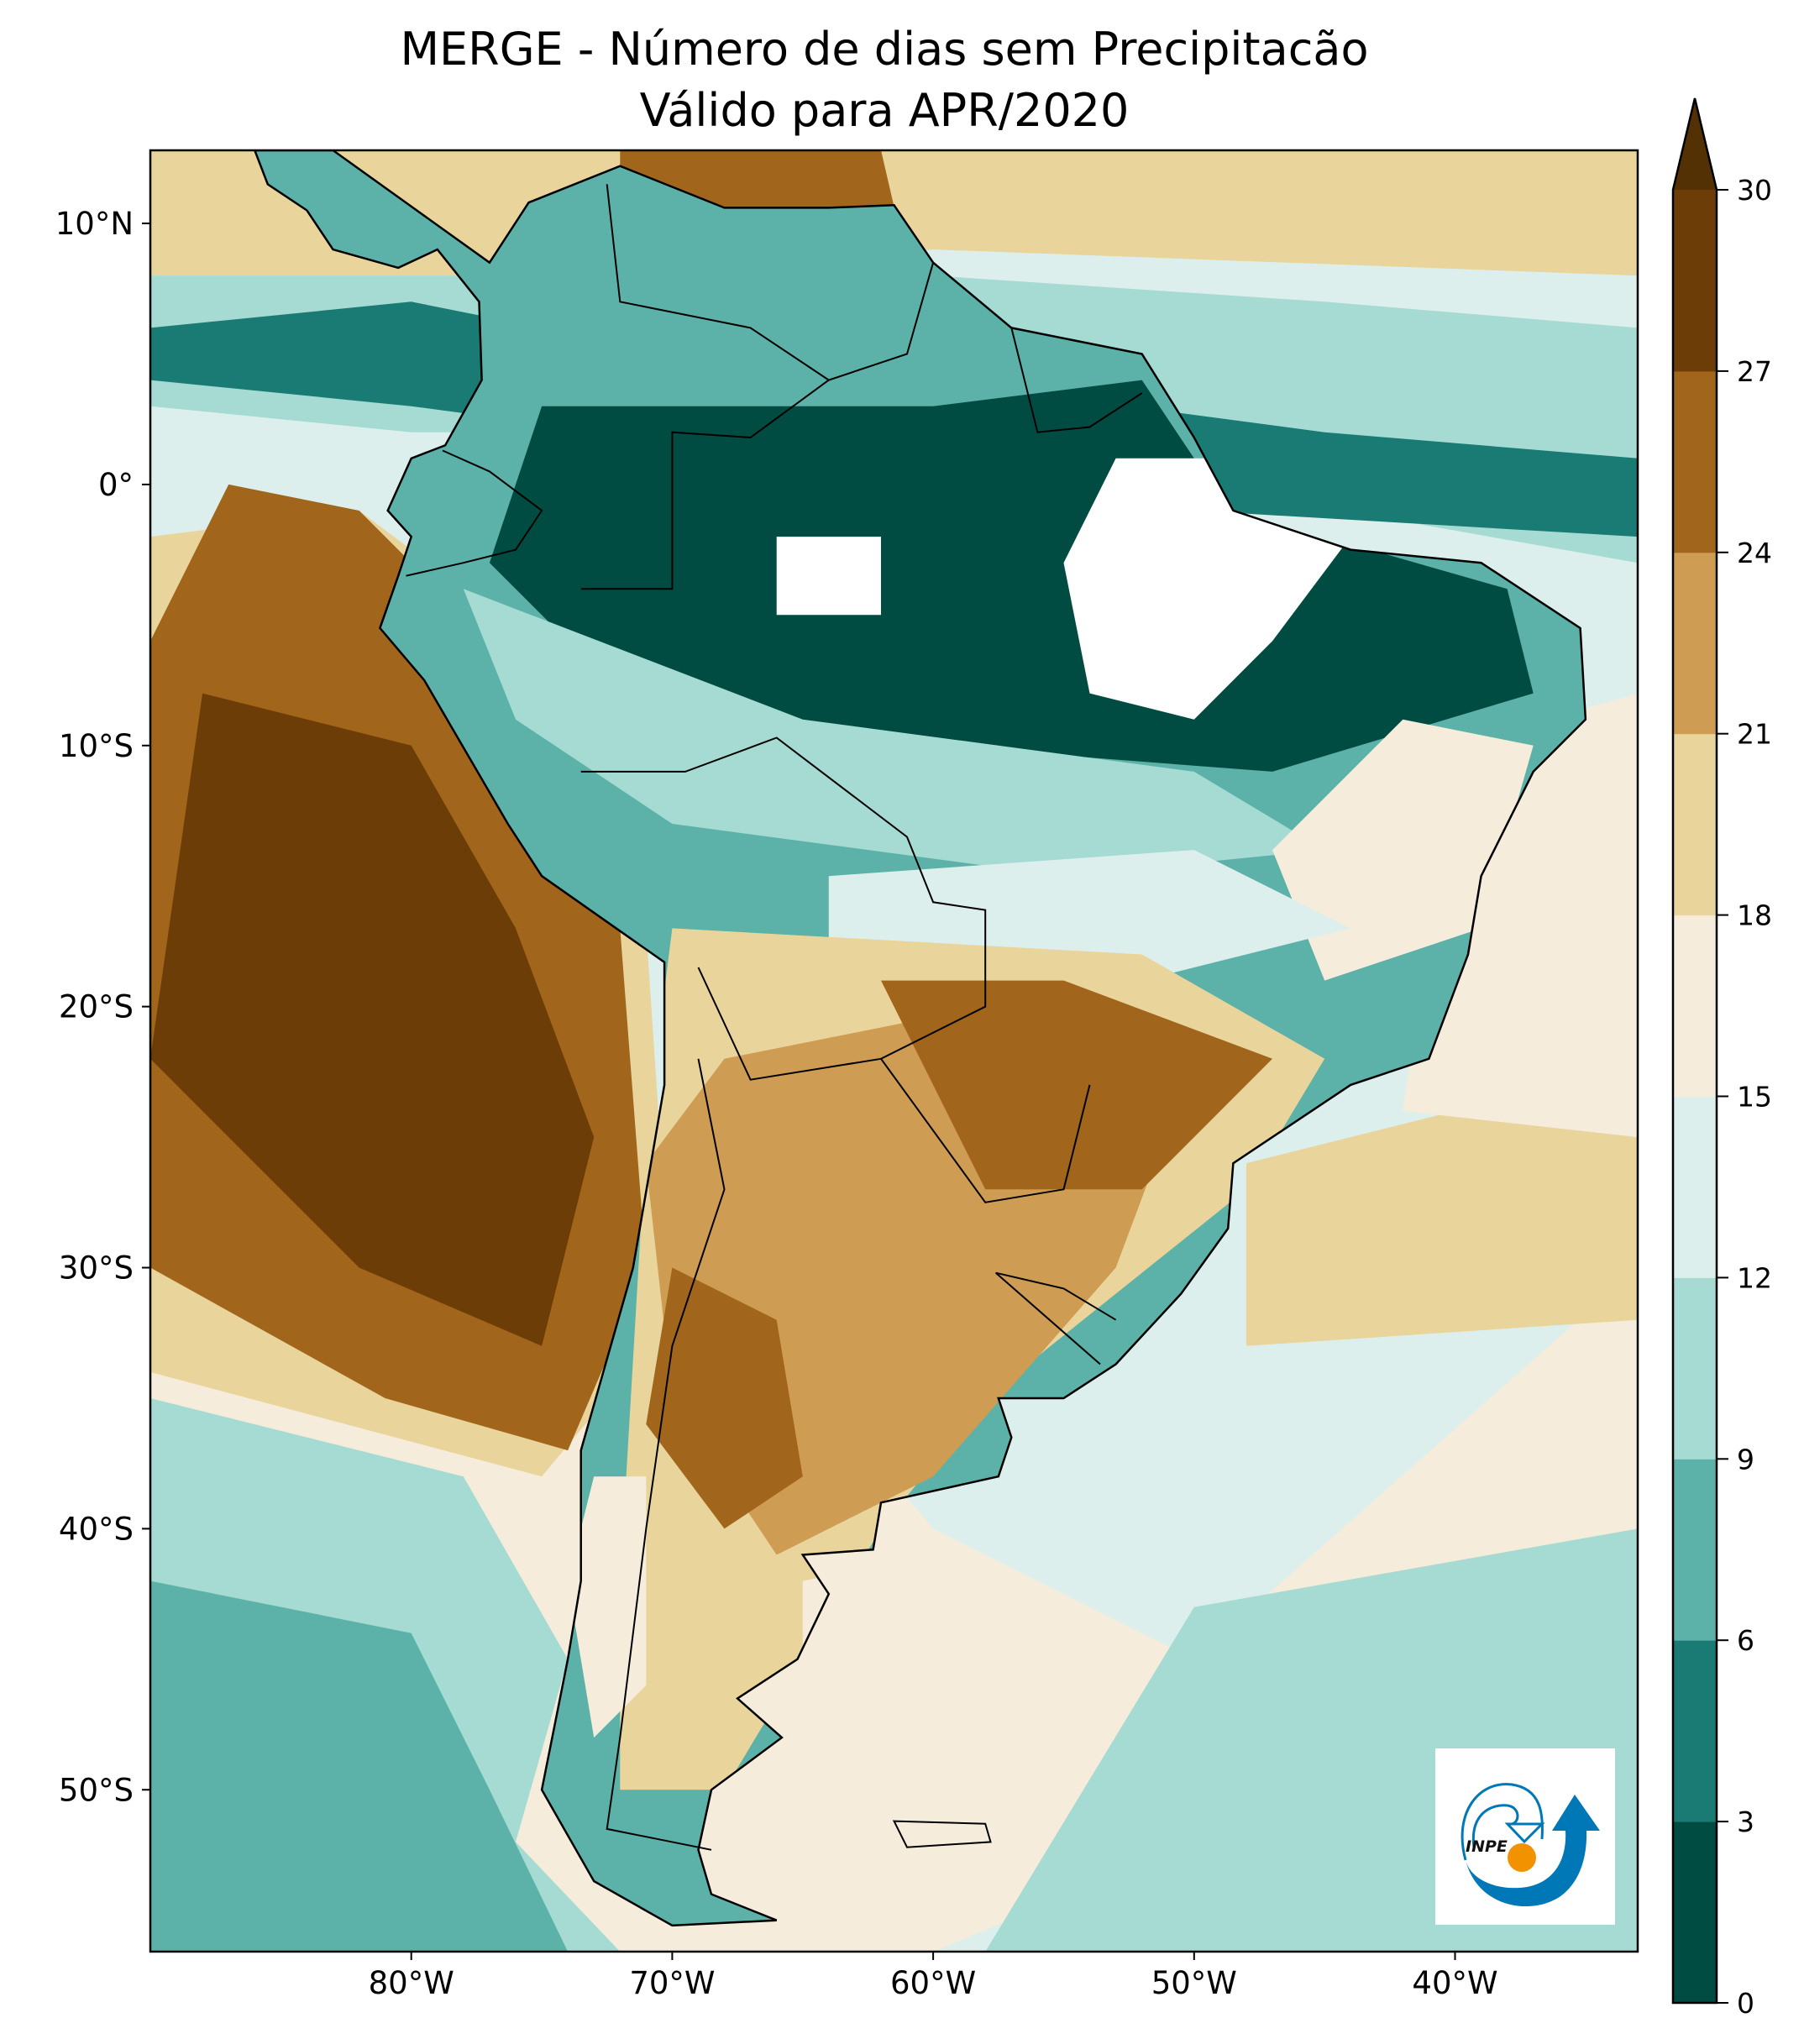 This screenshot has height=2044, width=1804. I want to click on inpe-logo: INPE, so click(1525, 1836).